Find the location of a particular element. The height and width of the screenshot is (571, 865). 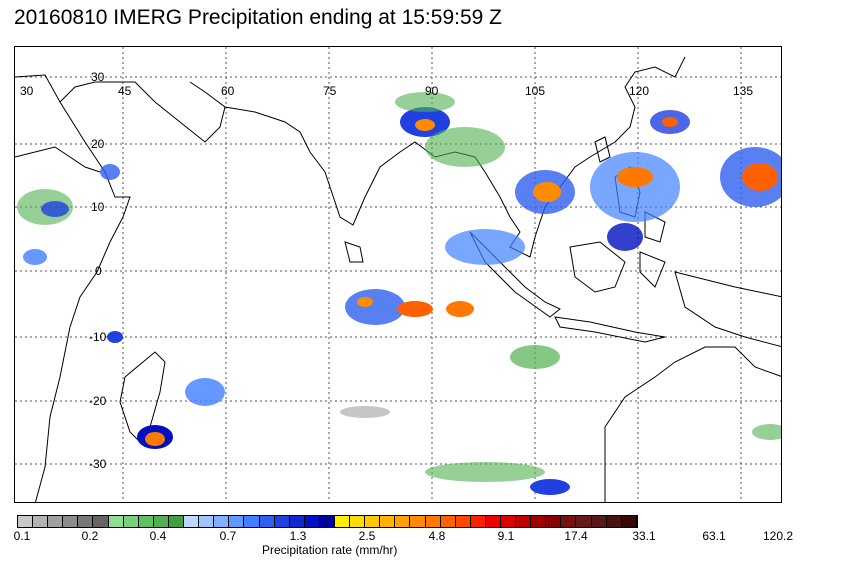

colorbar-tick-label: 0.7 is located at coordinates (228, 536).